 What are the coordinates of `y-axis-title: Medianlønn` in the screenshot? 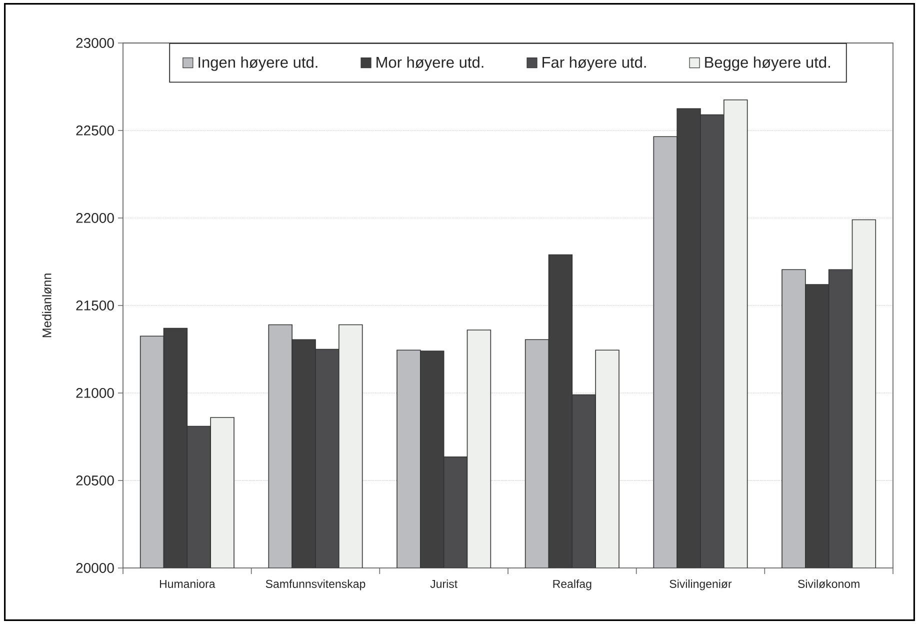 It's located at (47, 306).